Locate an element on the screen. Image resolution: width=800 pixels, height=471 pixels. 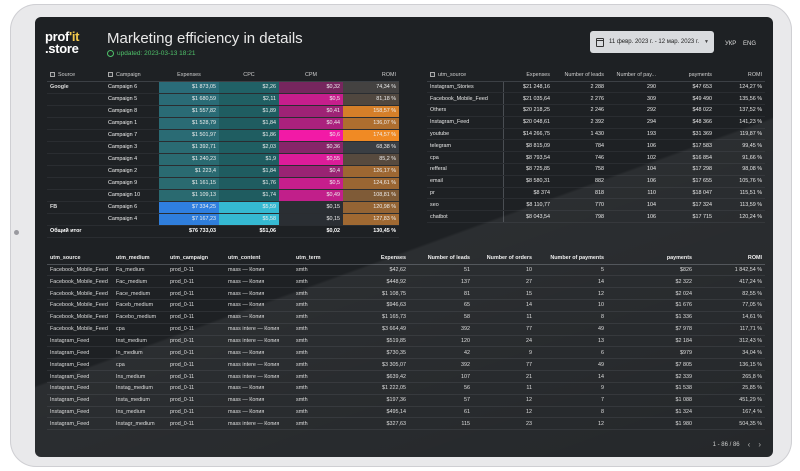
utm-cell: 12 is located at coordinates (571, 424).